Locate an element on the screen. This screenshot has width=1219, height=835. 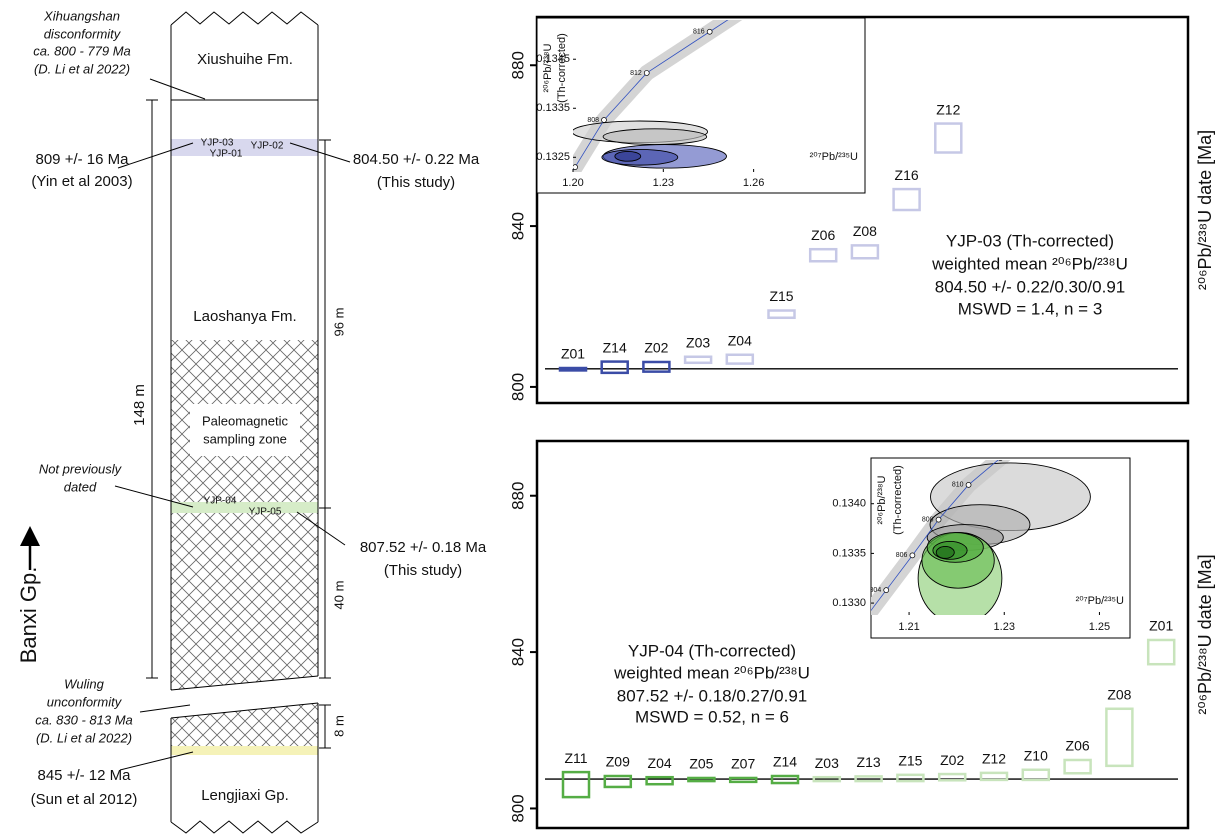
category-label: Z09 is located at coordinates (618, 762).